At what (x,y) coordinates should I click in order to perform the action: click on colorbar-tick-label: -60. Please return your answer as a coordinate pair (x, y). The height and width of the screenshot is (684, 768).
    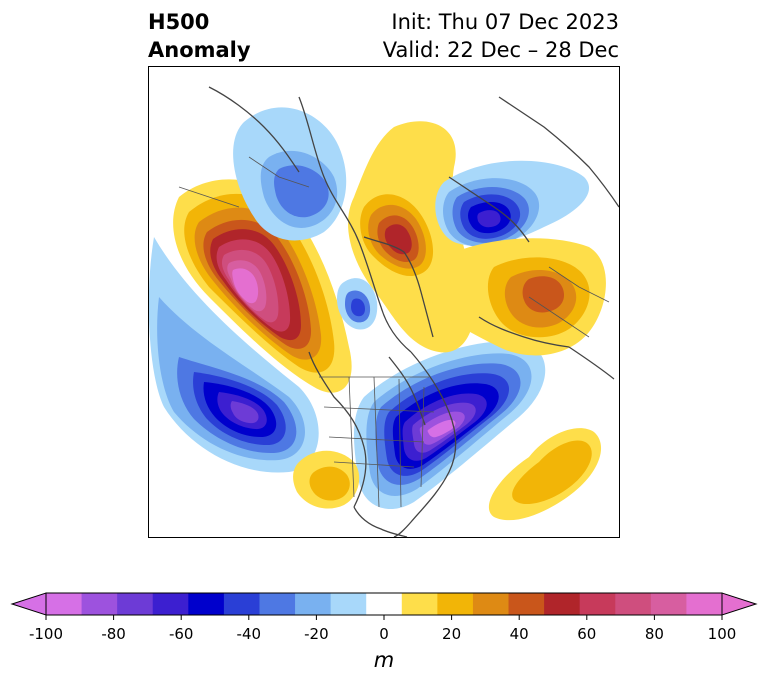
    Looking at the image, I should click on (181, 634).